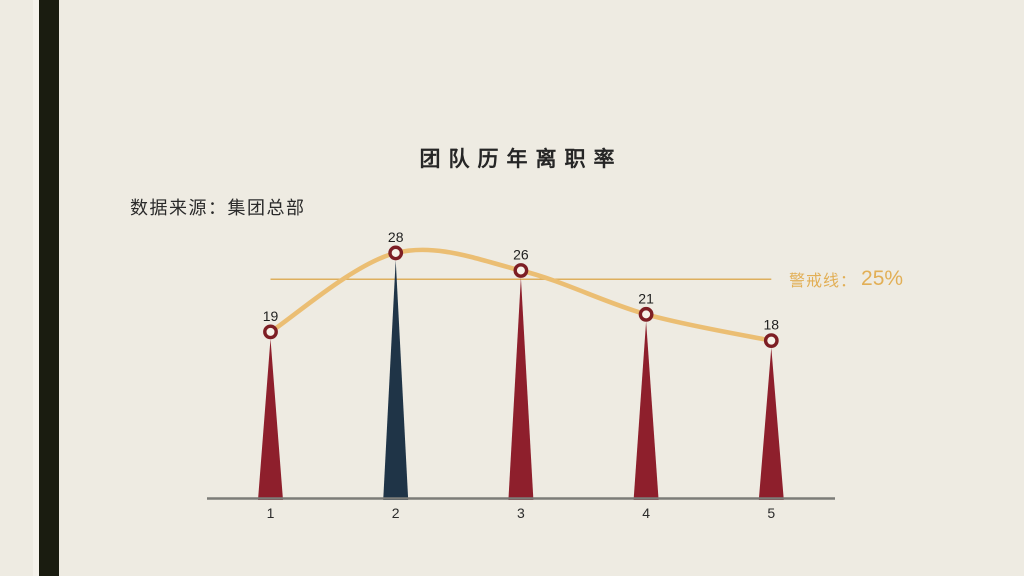 This screenshot has height=576, width=1024. I want to click on point-value-label: 18, so click(772, 325).